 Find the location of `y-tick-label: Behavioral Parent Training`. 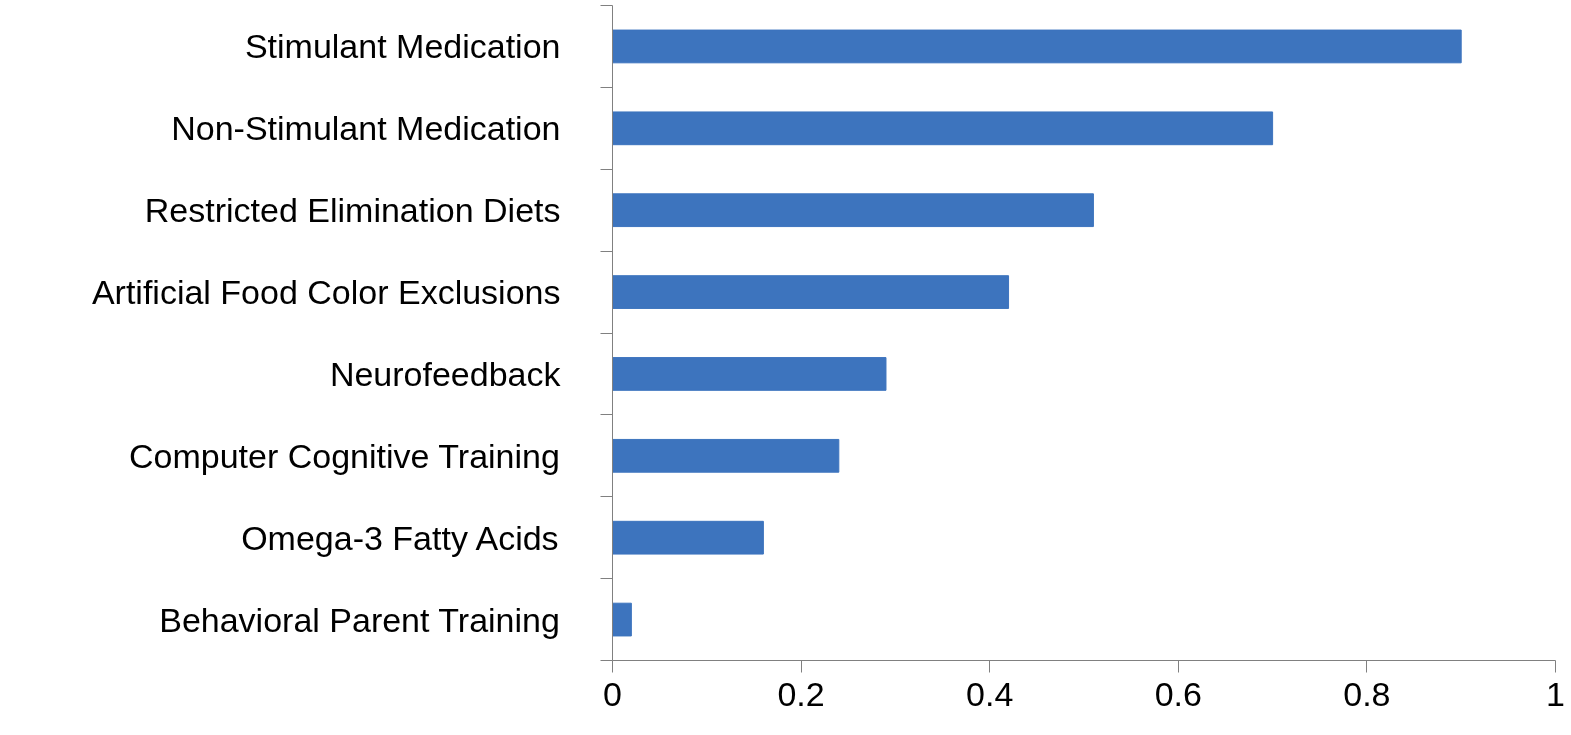

y-tick-label: Behavioral Parent Training is located at coordinates (359, 619).